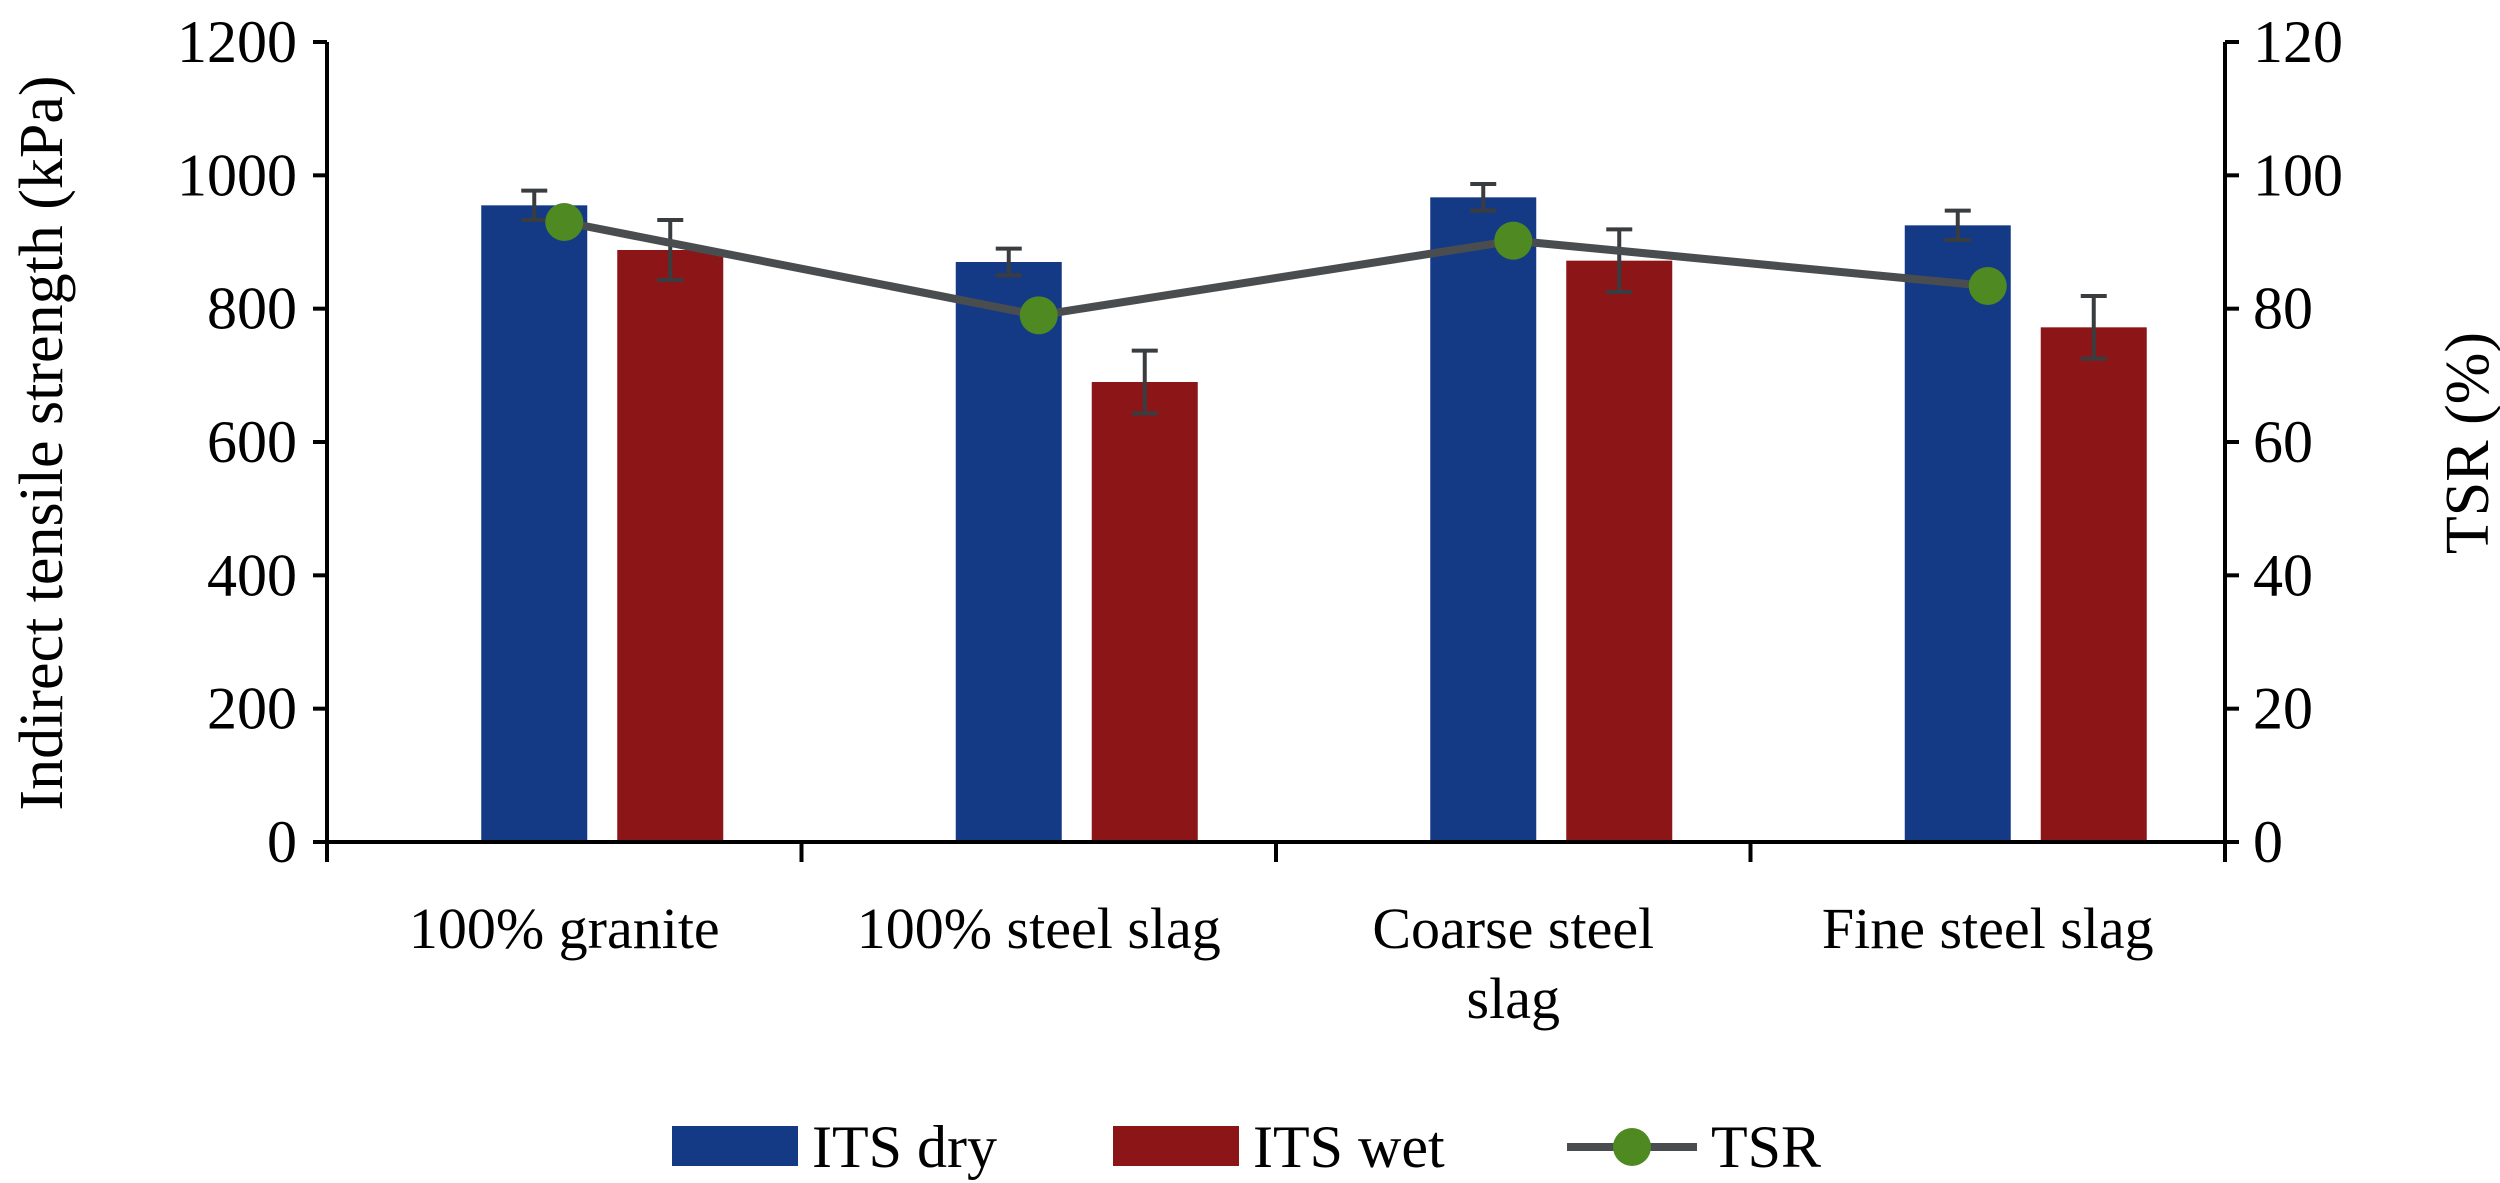 This screenshot has width=2500, height=1183. I want to click on left-tick-label: 400, so click(252, 575).